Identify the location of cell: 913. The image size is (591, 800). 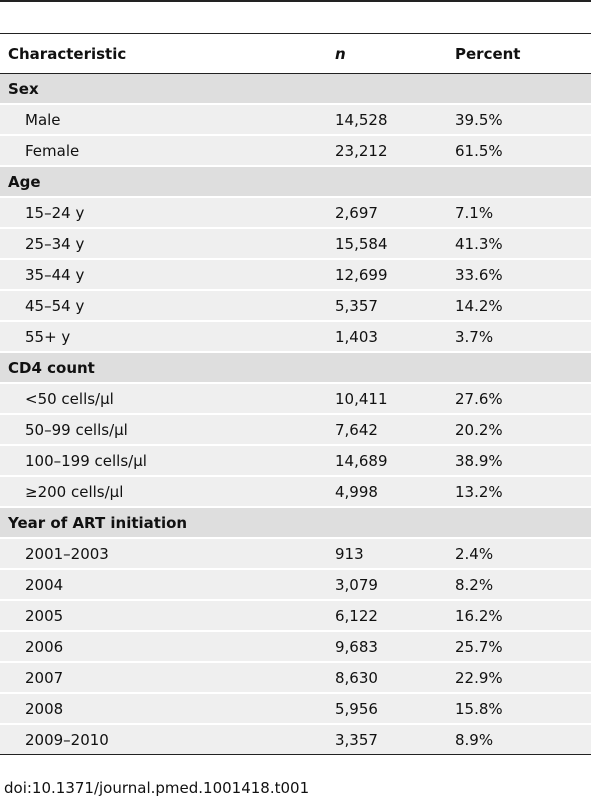
(395, 554).